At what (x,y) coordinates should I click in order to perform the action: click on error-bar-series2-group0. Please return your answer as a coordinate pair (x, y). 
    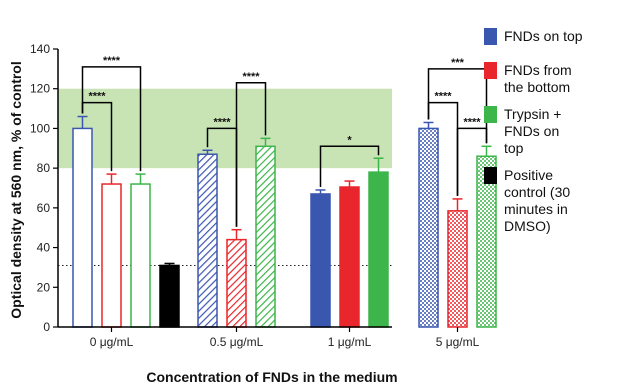
    Looking at the image, I should click on (140, 179).